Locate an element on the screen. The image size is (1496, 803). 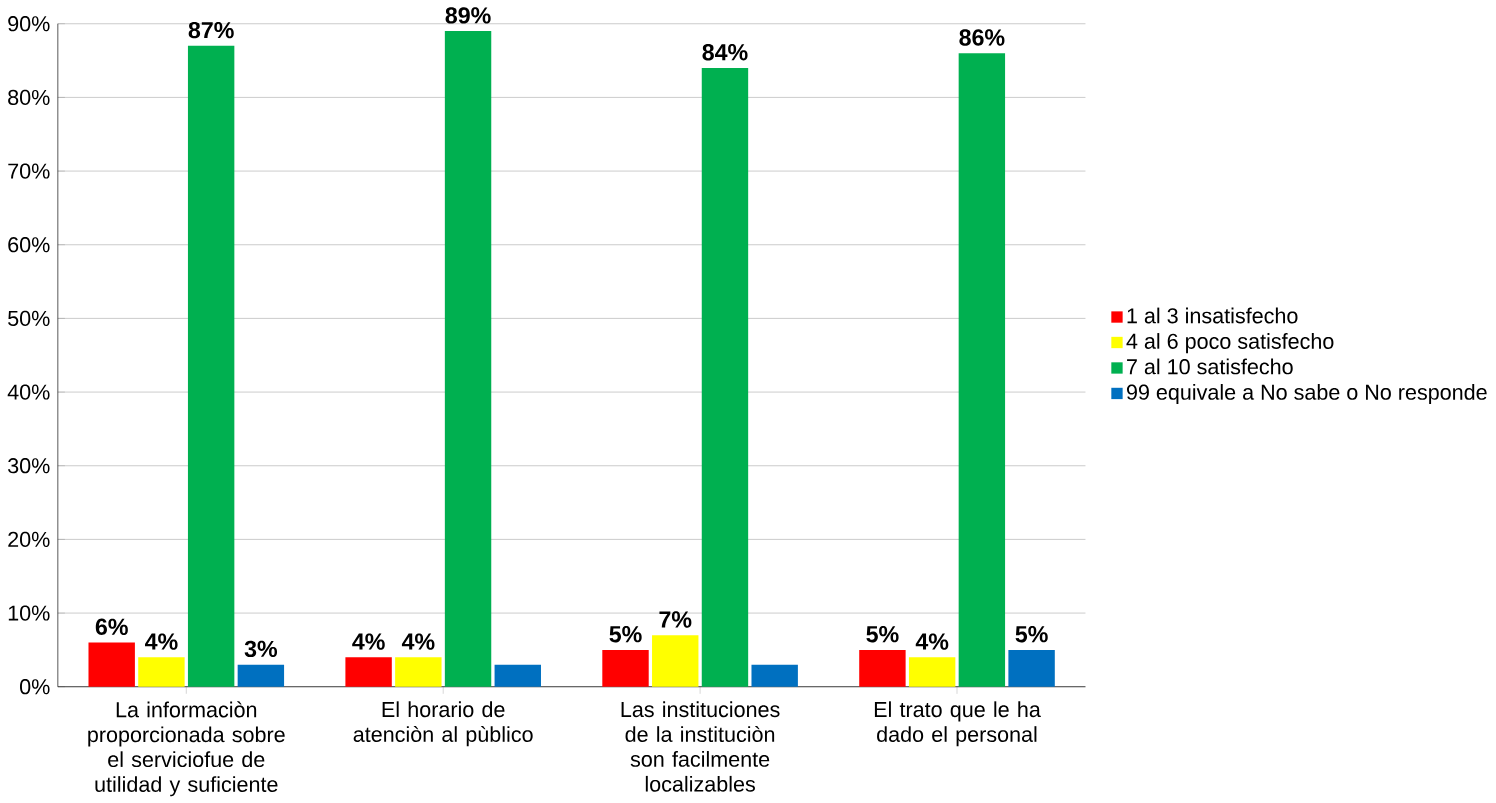
y-tick-label: 90% is located at coordinates (29, 23).